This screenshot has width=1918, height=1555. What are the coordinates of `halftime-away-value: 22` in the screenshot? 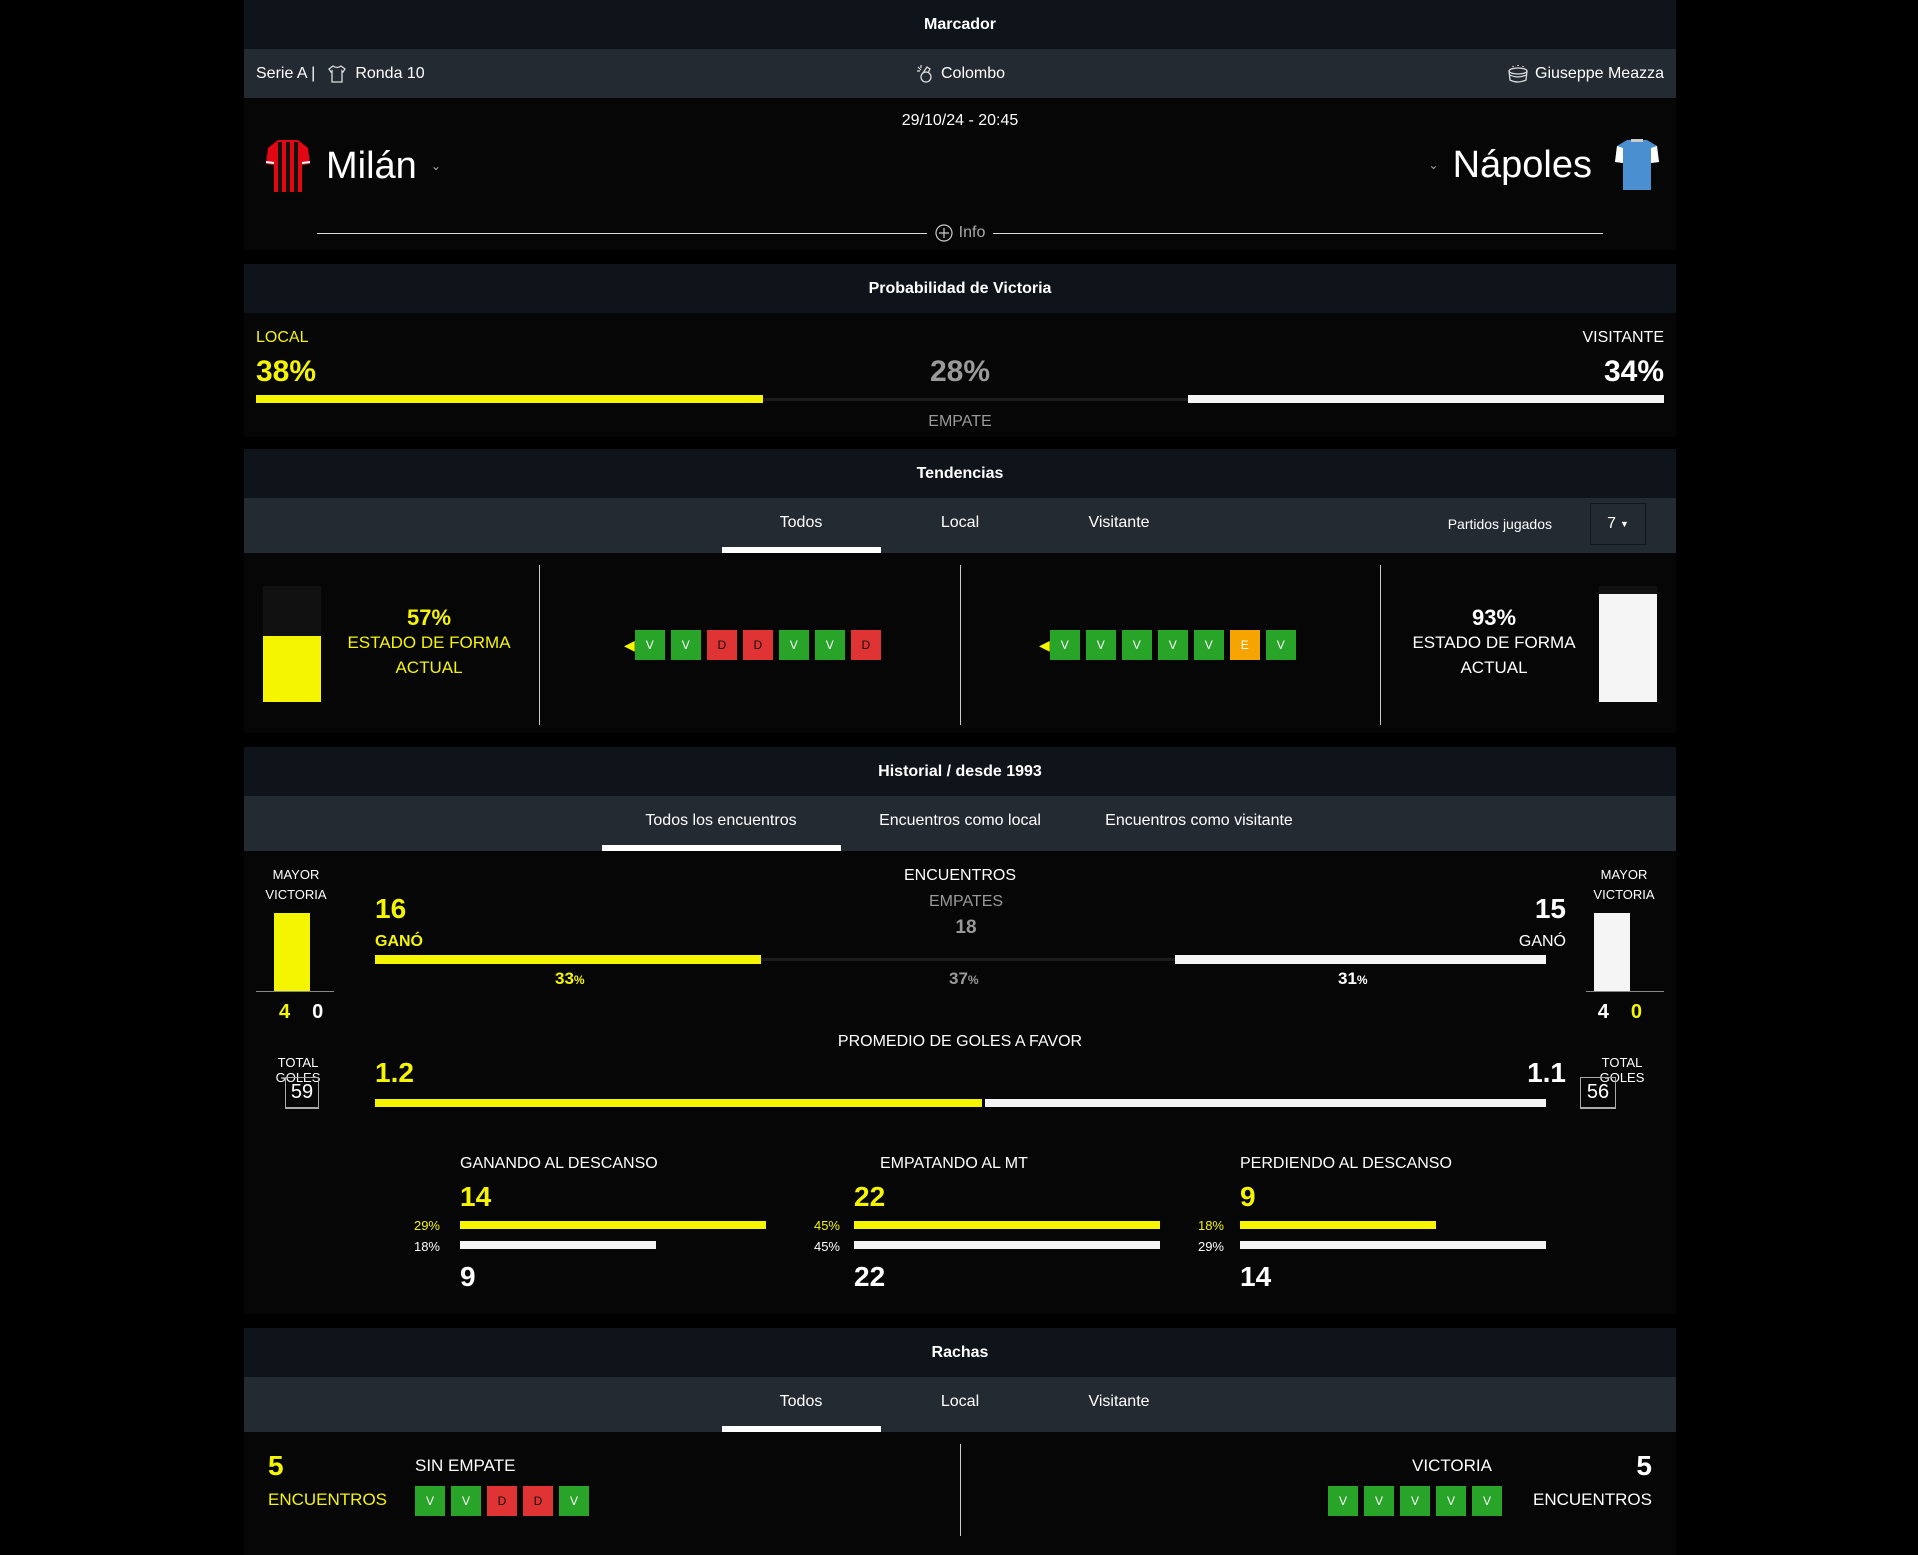 It's located at (870, 1276).